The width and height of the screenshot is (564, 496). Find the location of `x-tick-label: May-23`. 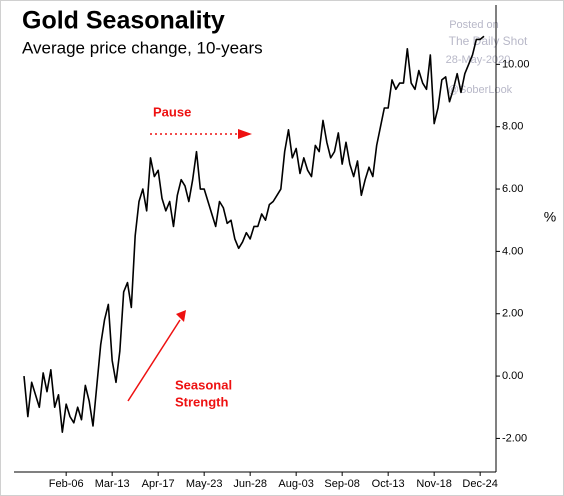

x-tick-label: May-23 is located at coordinates (204, 484).